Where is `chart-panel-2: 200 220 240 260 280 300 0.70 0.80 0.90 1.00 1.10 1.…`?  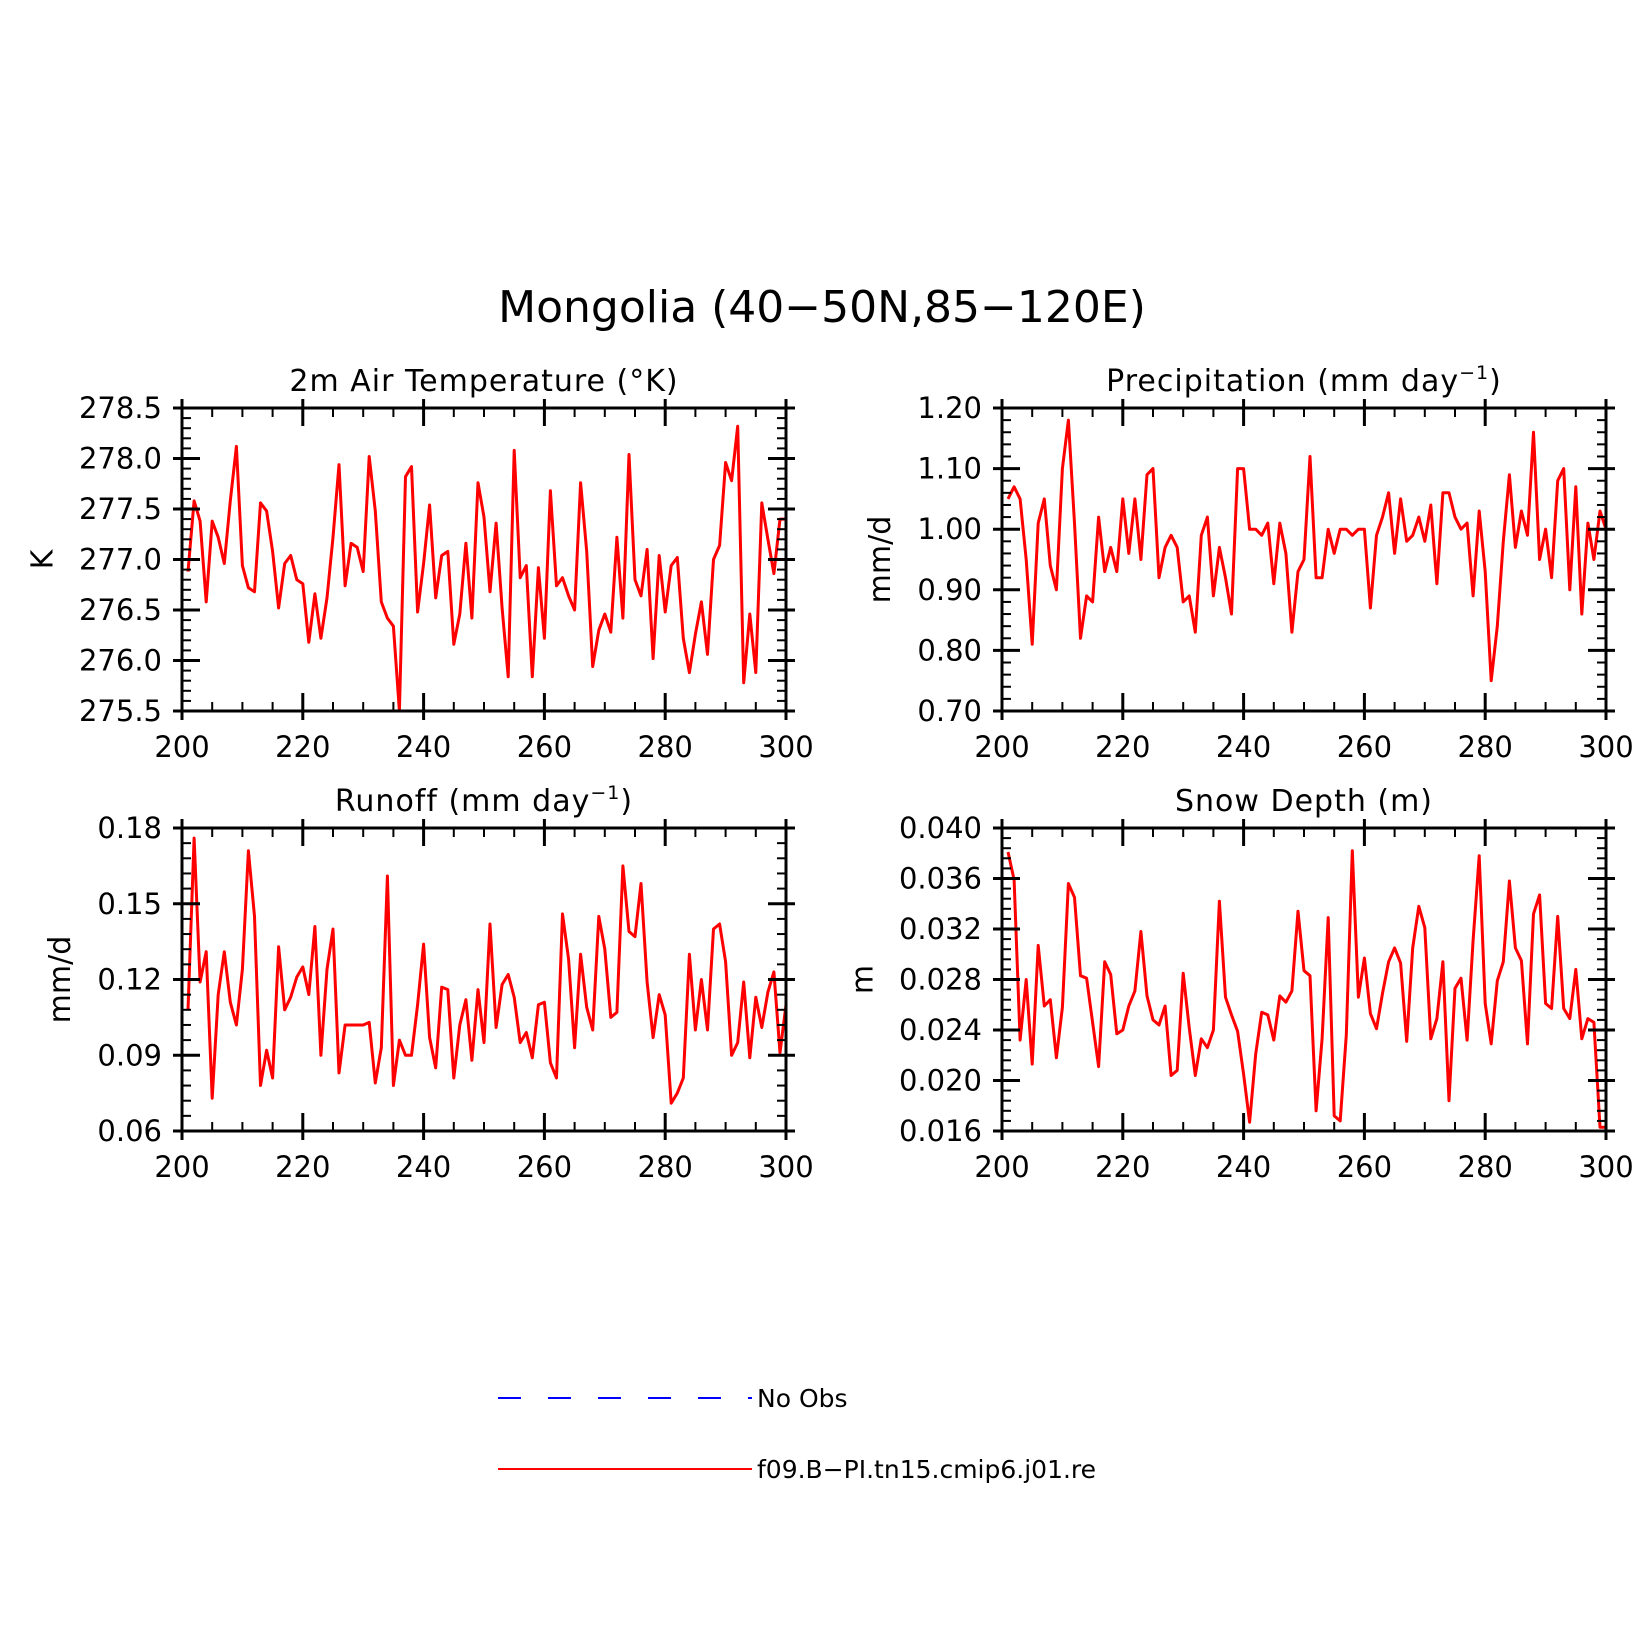 chart-panel-2: 200 220 240 260 280 300 0.70 0.80 0.90 1.00 1.10 1.… is located at coordinates (1248, 563).